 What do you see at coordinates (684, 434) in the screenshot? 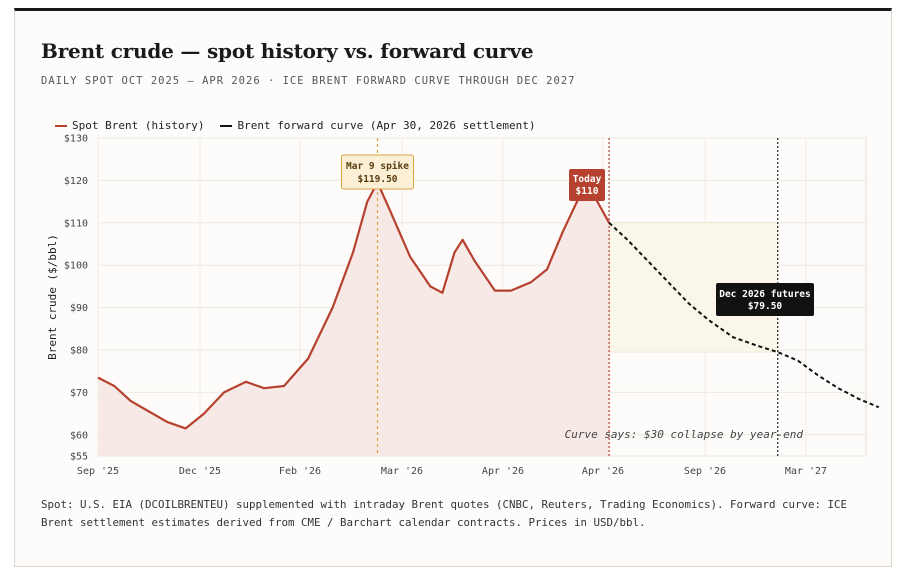
I see `curve-note: Curve says: $30 collapse by year-end` at bounding box center [684, 434].